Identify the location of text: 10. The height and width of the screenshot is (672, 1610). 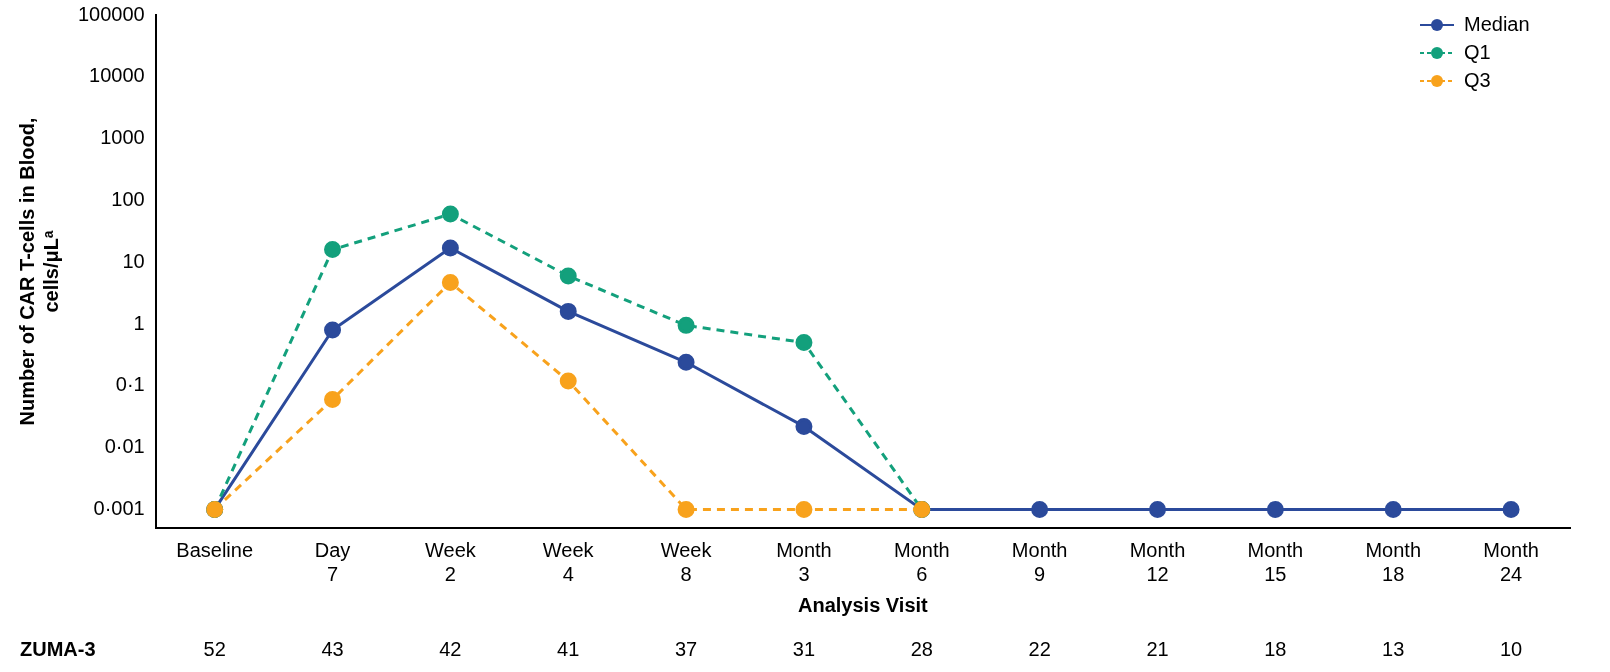
(1511, 648).